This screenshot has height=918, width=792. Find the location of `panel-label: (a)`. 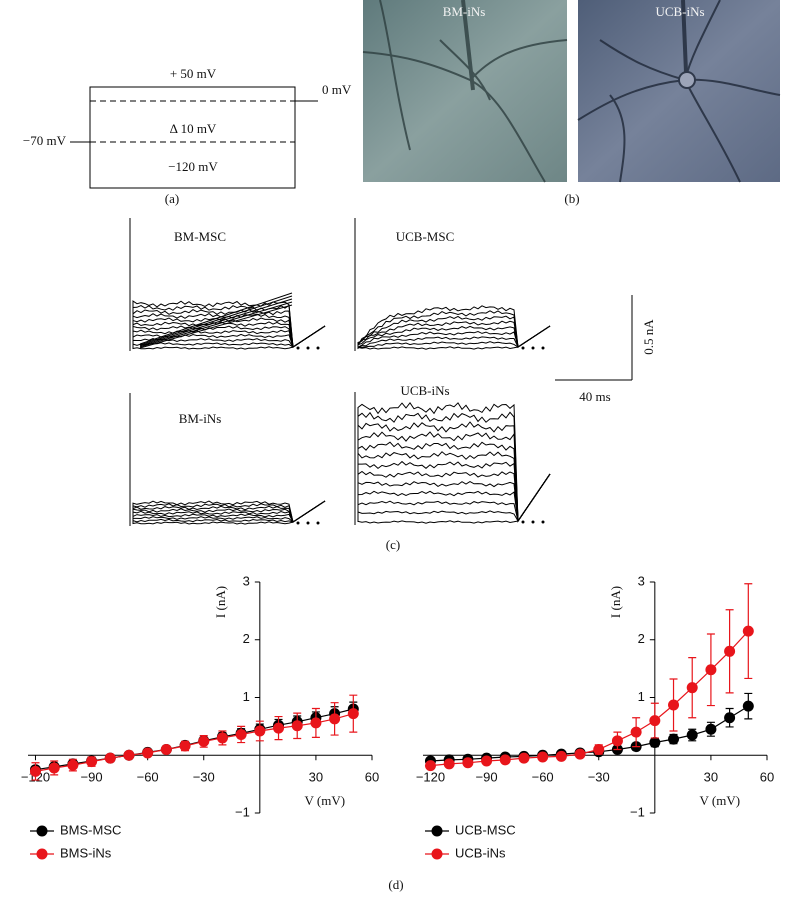

panel-label: (a) is located at coordinates (172, 198).